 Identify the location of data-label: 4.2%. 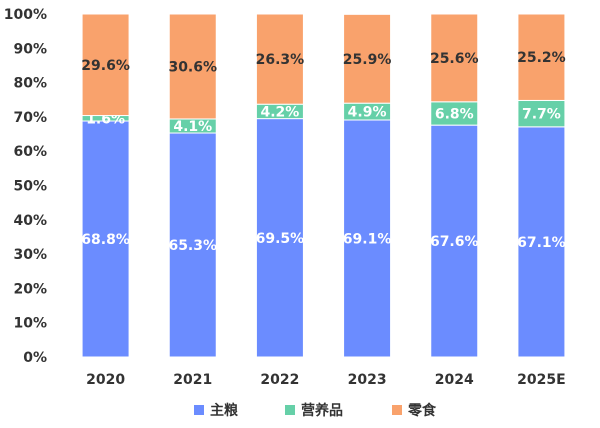
(280, 112).